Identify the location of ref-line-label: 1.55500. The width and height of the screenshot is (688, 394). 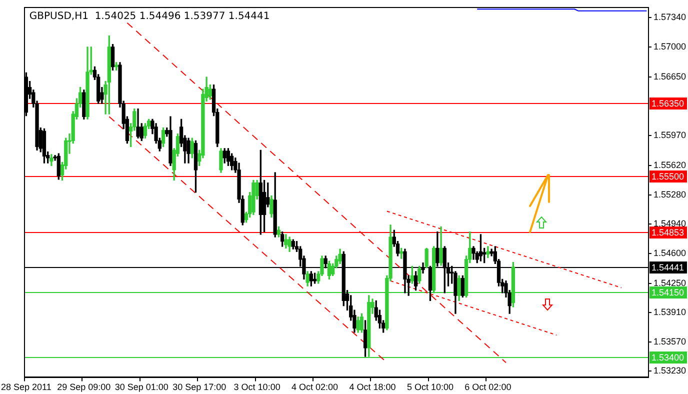
(667, 176).